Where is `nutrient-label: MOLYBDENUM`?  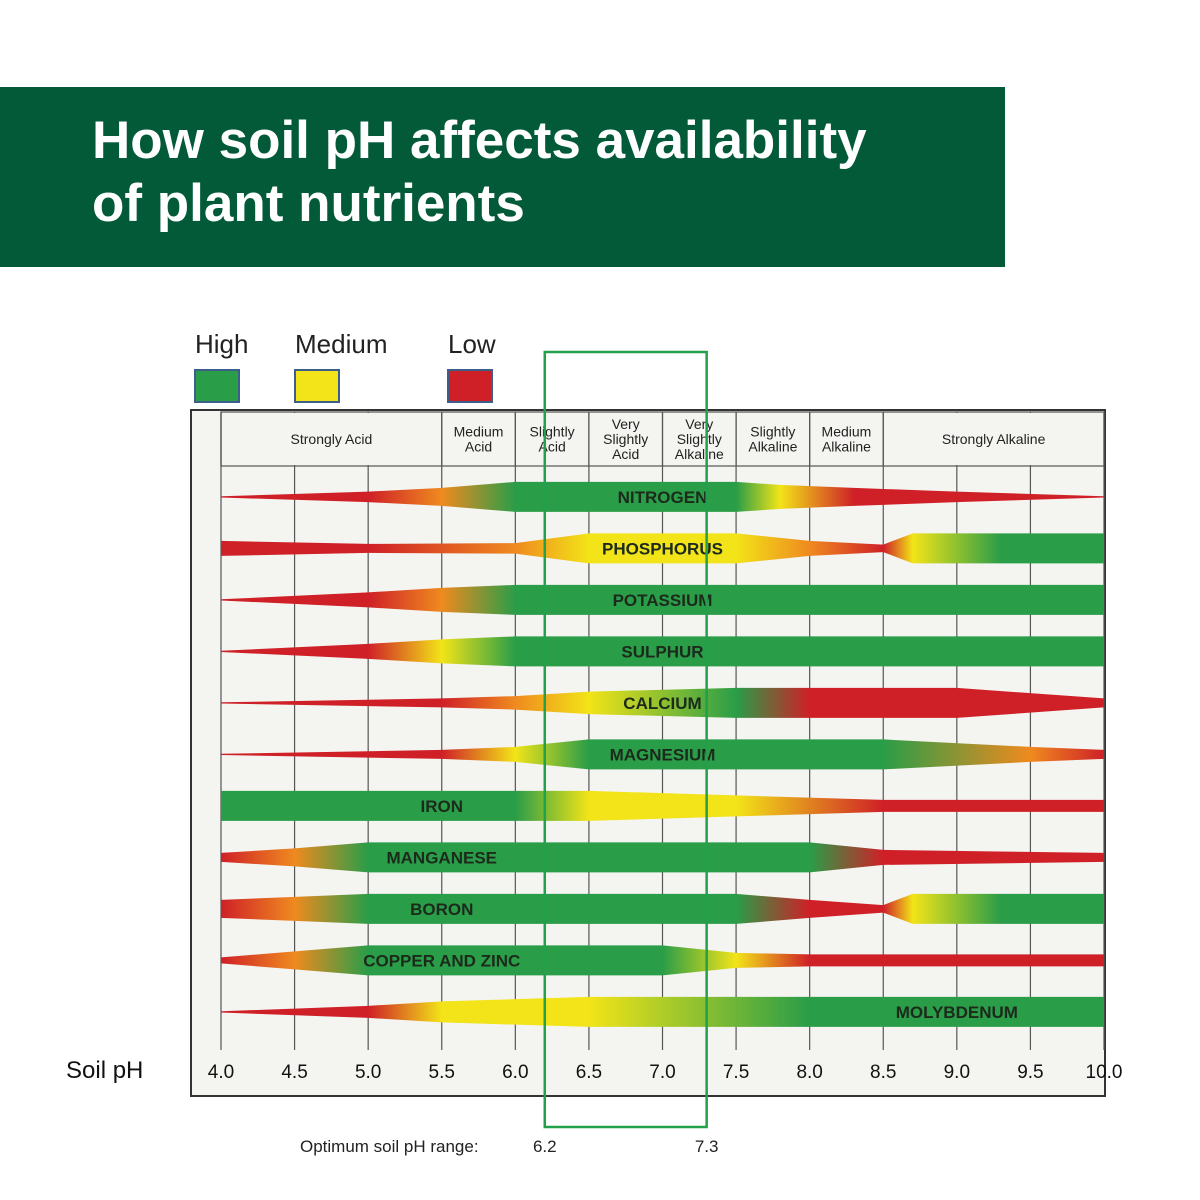
nutrient-label: MOLYBDENUM is located at coordinates (957, 1012).